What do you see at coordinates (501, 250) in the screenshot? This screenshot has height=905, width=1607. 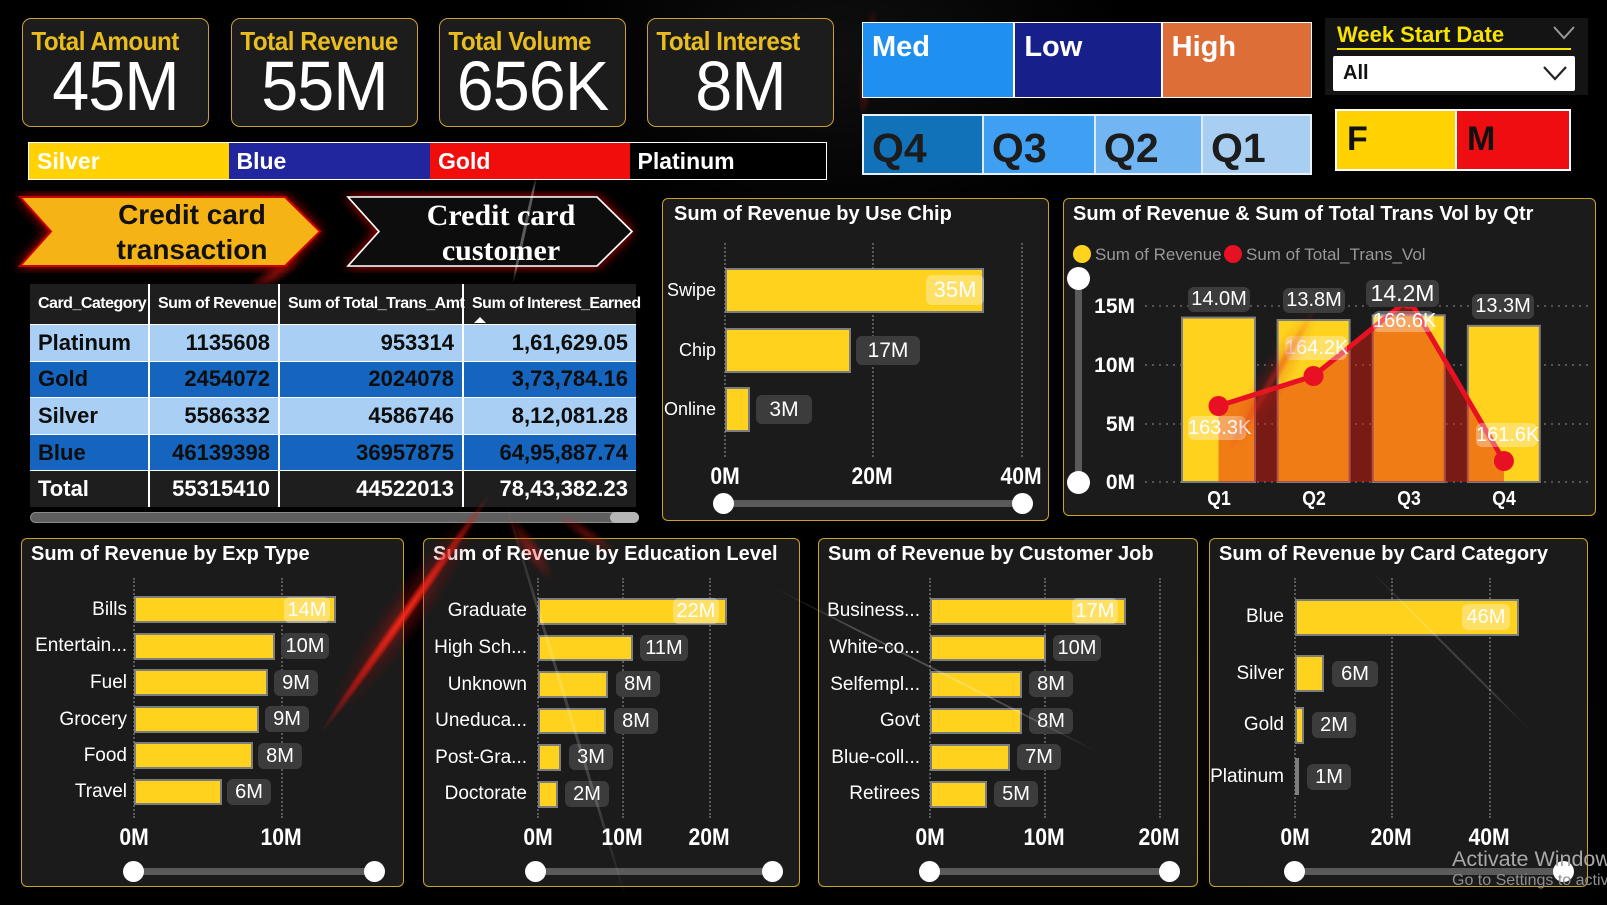 I see `svg-text: customer` at bounding box center [501, 250].